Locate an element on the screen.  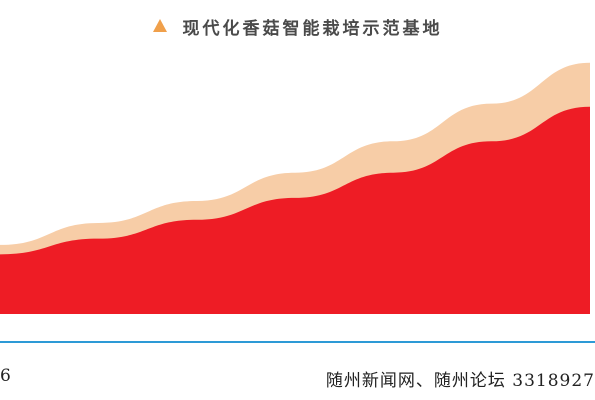
chart-title-bar: 现代化香菇智能栽培示范基地 is located at coordinates (297, 26).